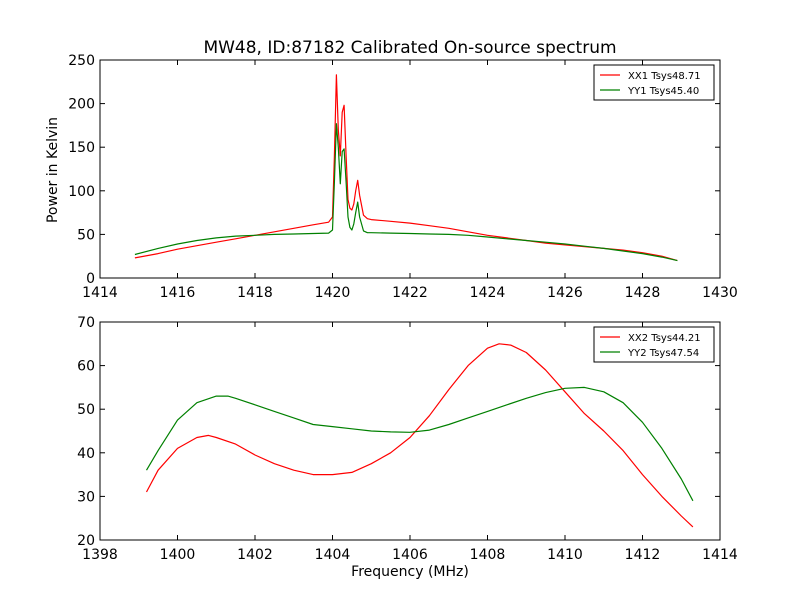 This screenshot has width=800, height=605. I want to click on bottom-y-tick-label: 70, so click(86, 323).